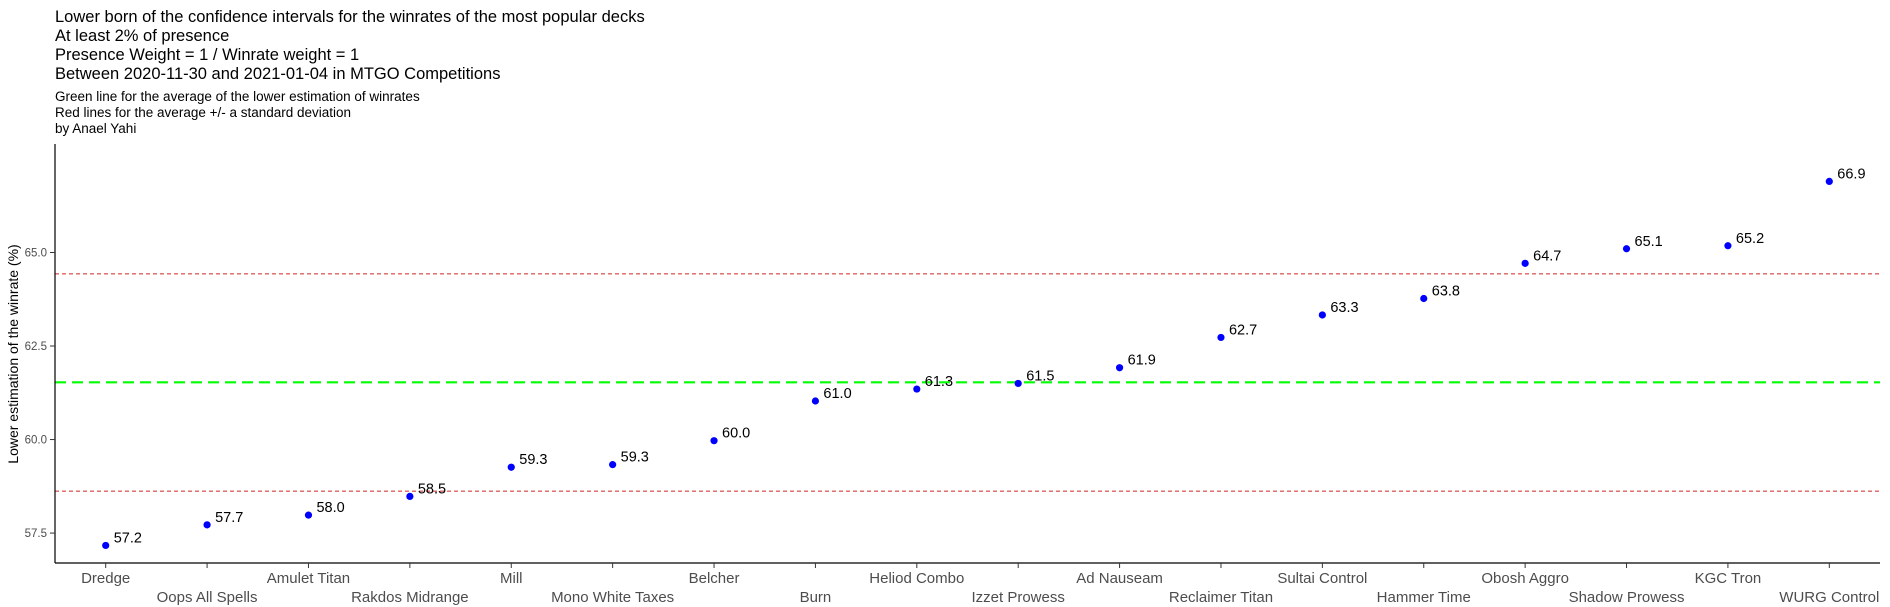 This screenshot has width=1890, height=607. Describe the element at coordinates (1424, 597) in the screenshot. I see `x-tick-label: Hammer Time` at that location.